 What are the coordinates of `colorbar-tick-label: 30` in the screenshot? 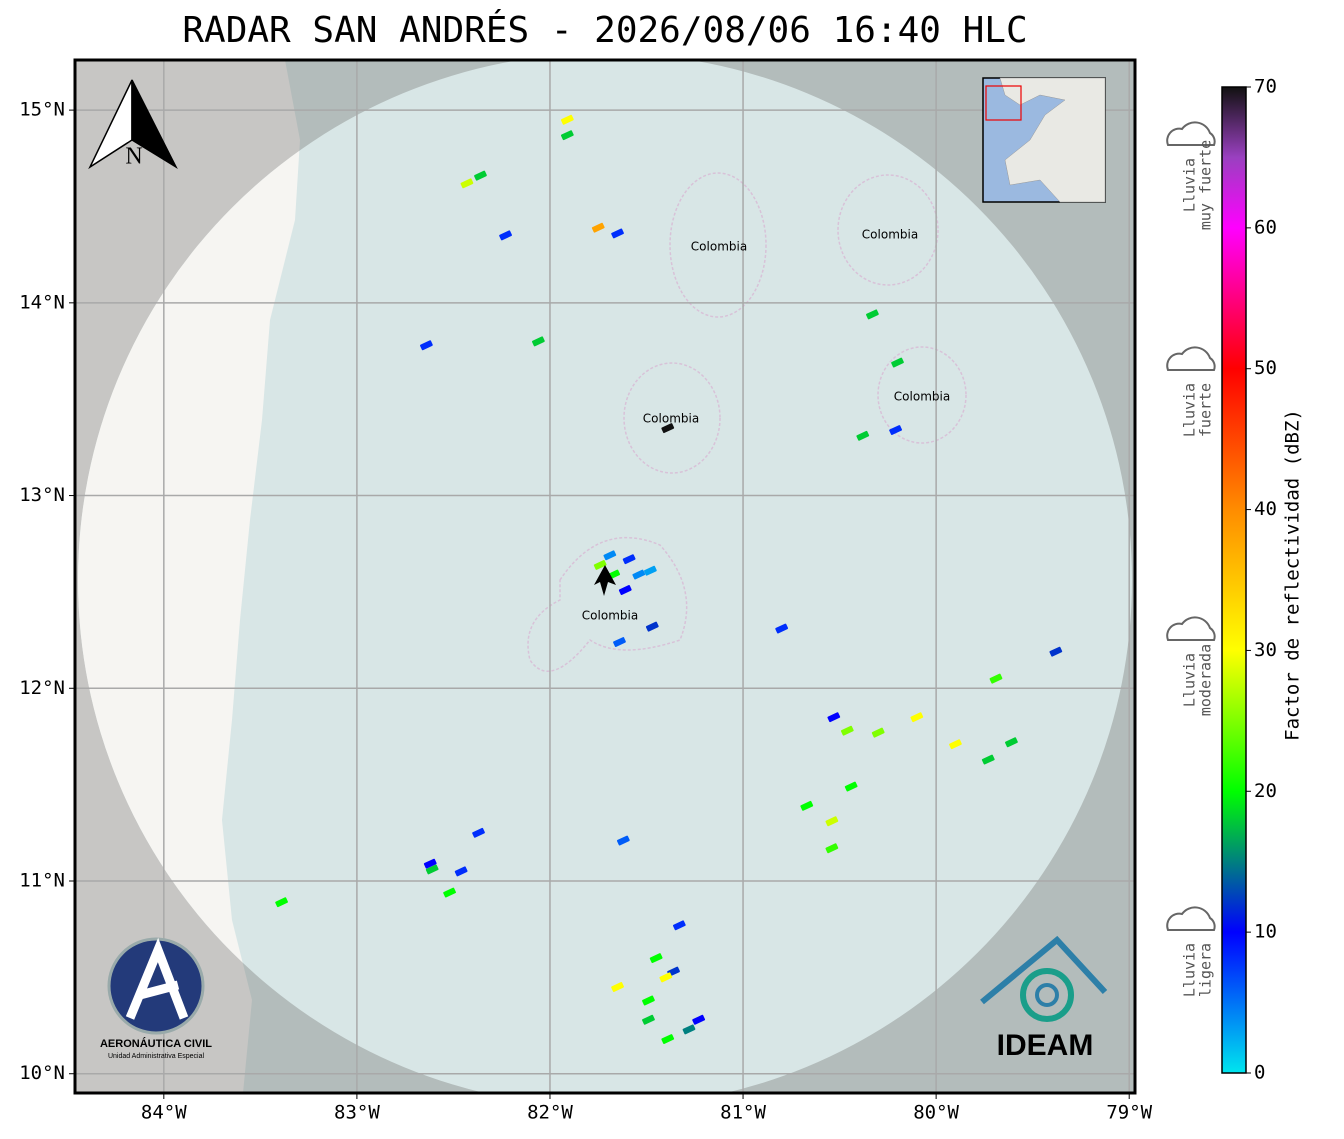 It's located at (1265, 650).